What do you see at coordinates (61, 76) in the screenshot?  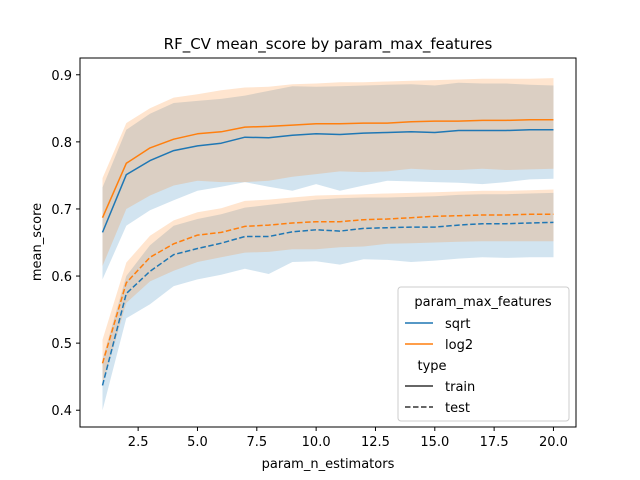 I see `y-tick-label: 0.9` at bounding box center [61, 76].